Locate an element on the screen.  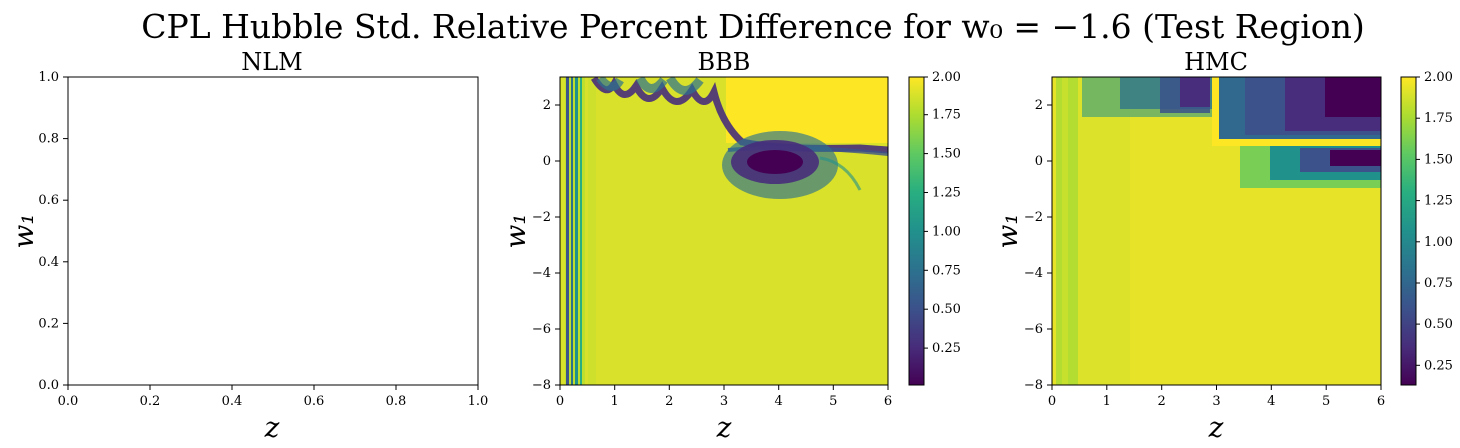
heatmap-ridge-vertical is located at coordinates (1215, 111).